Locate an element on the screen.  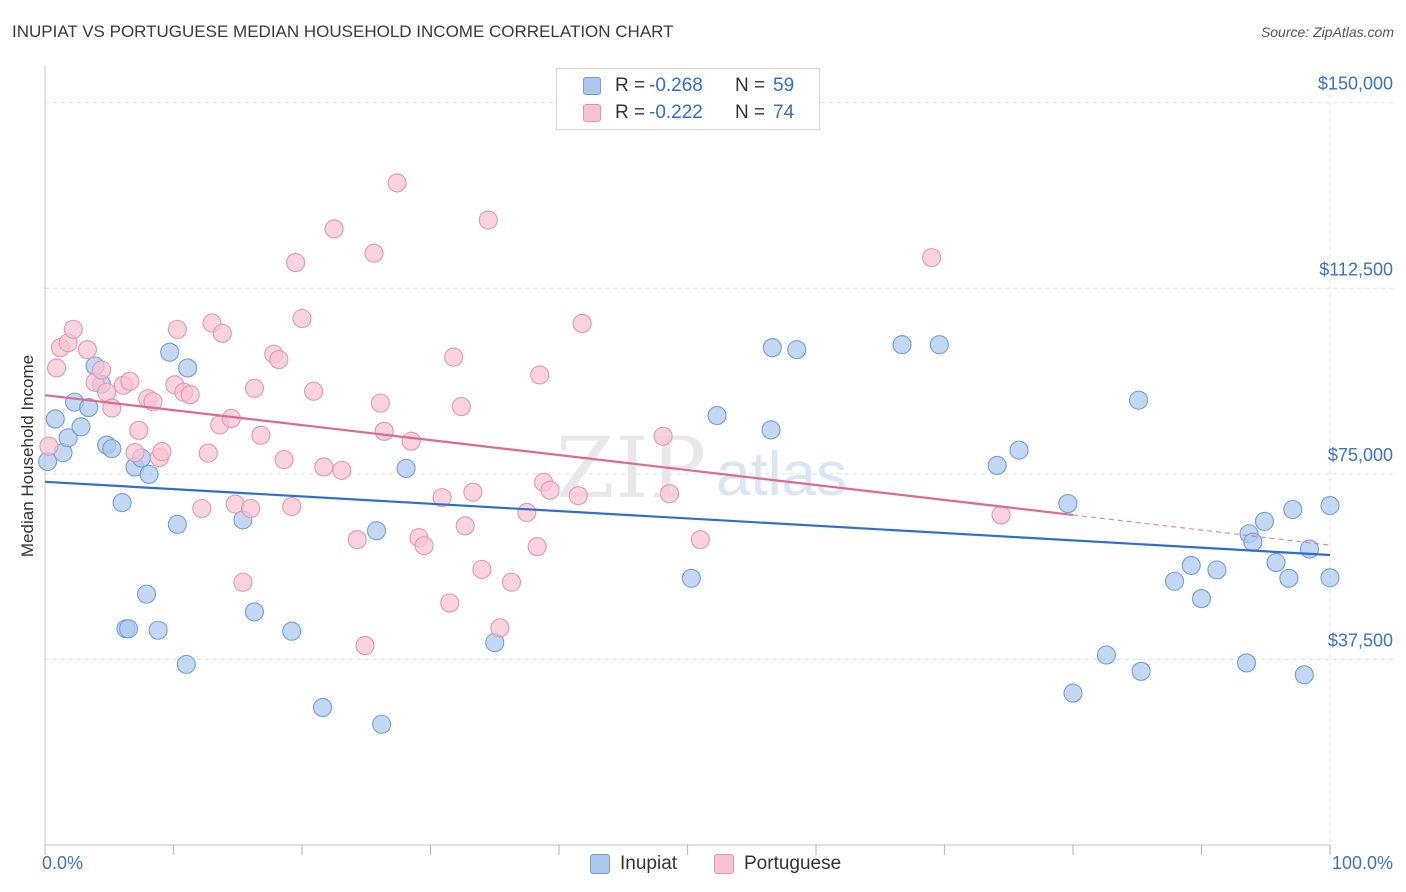
portuguese-trend-extension is located at coordinates (1201, 530).